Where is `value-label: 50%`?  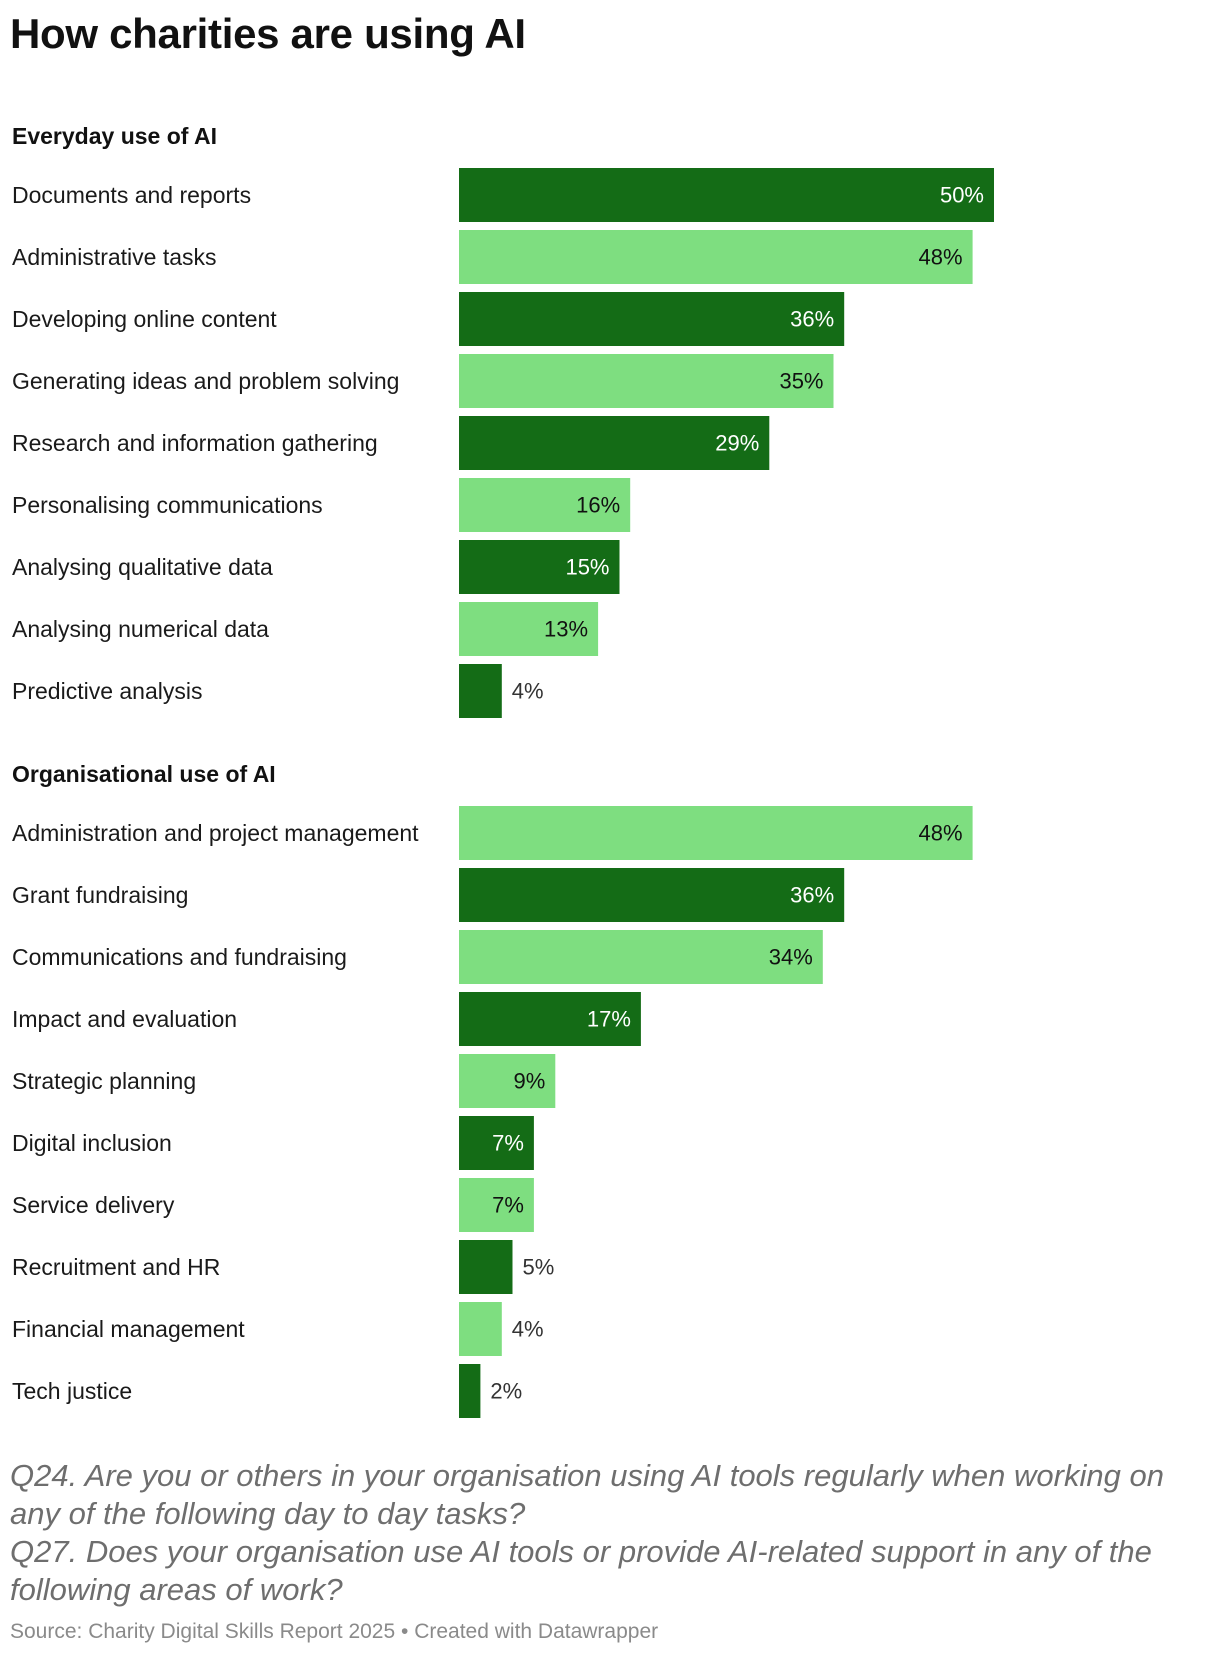 value-label: 50% is located at coordinates (962, 195).